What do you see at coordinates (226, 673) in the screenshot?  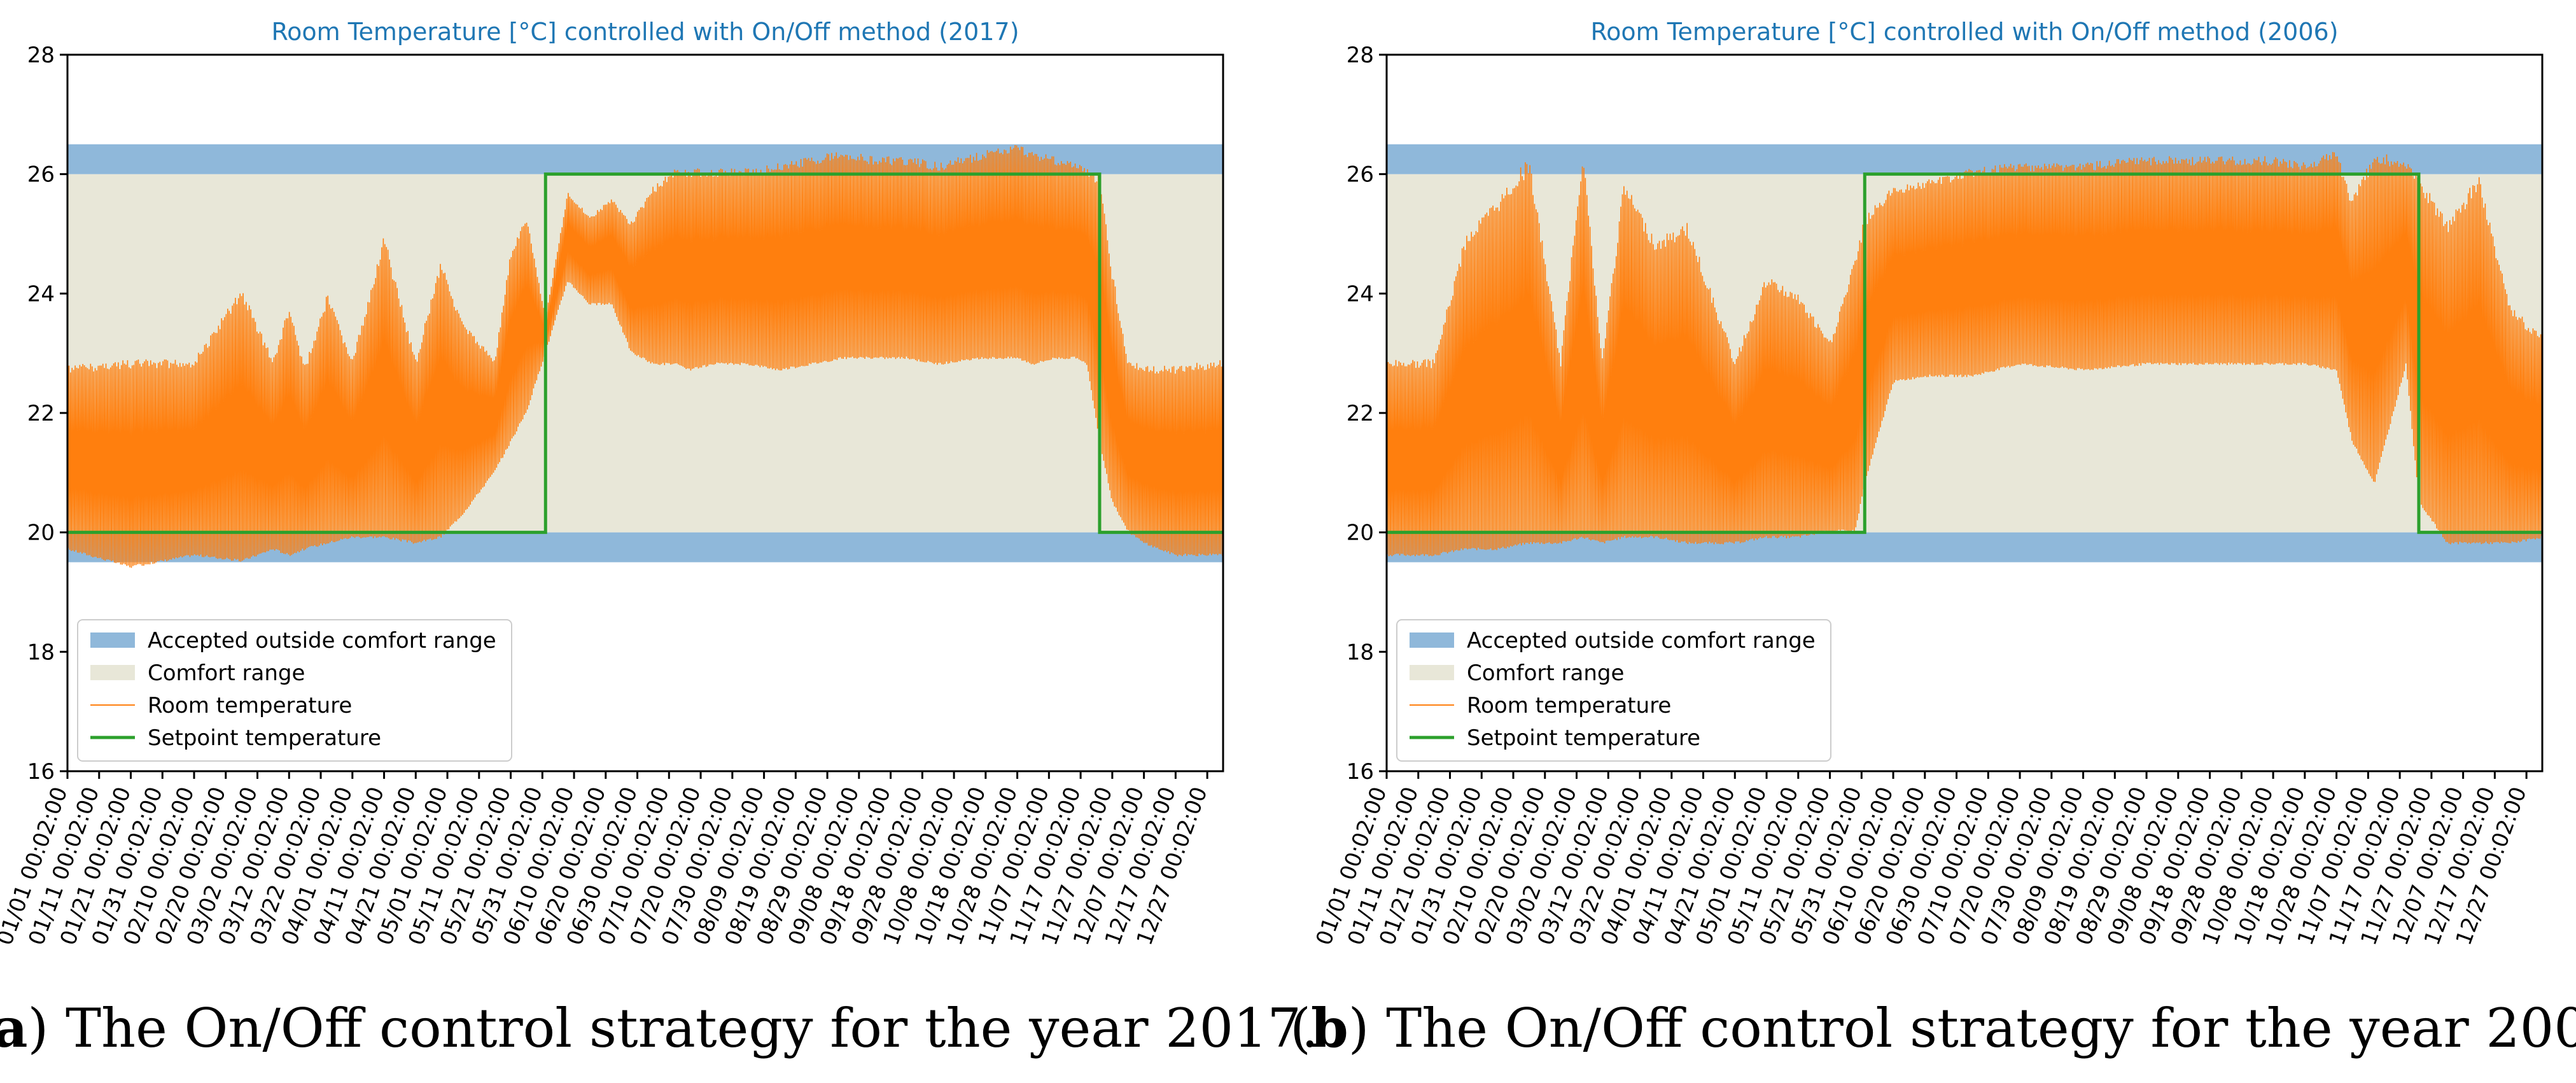 I see `legend-label-a-1: Comfort range` at bounding box center [226, 673].